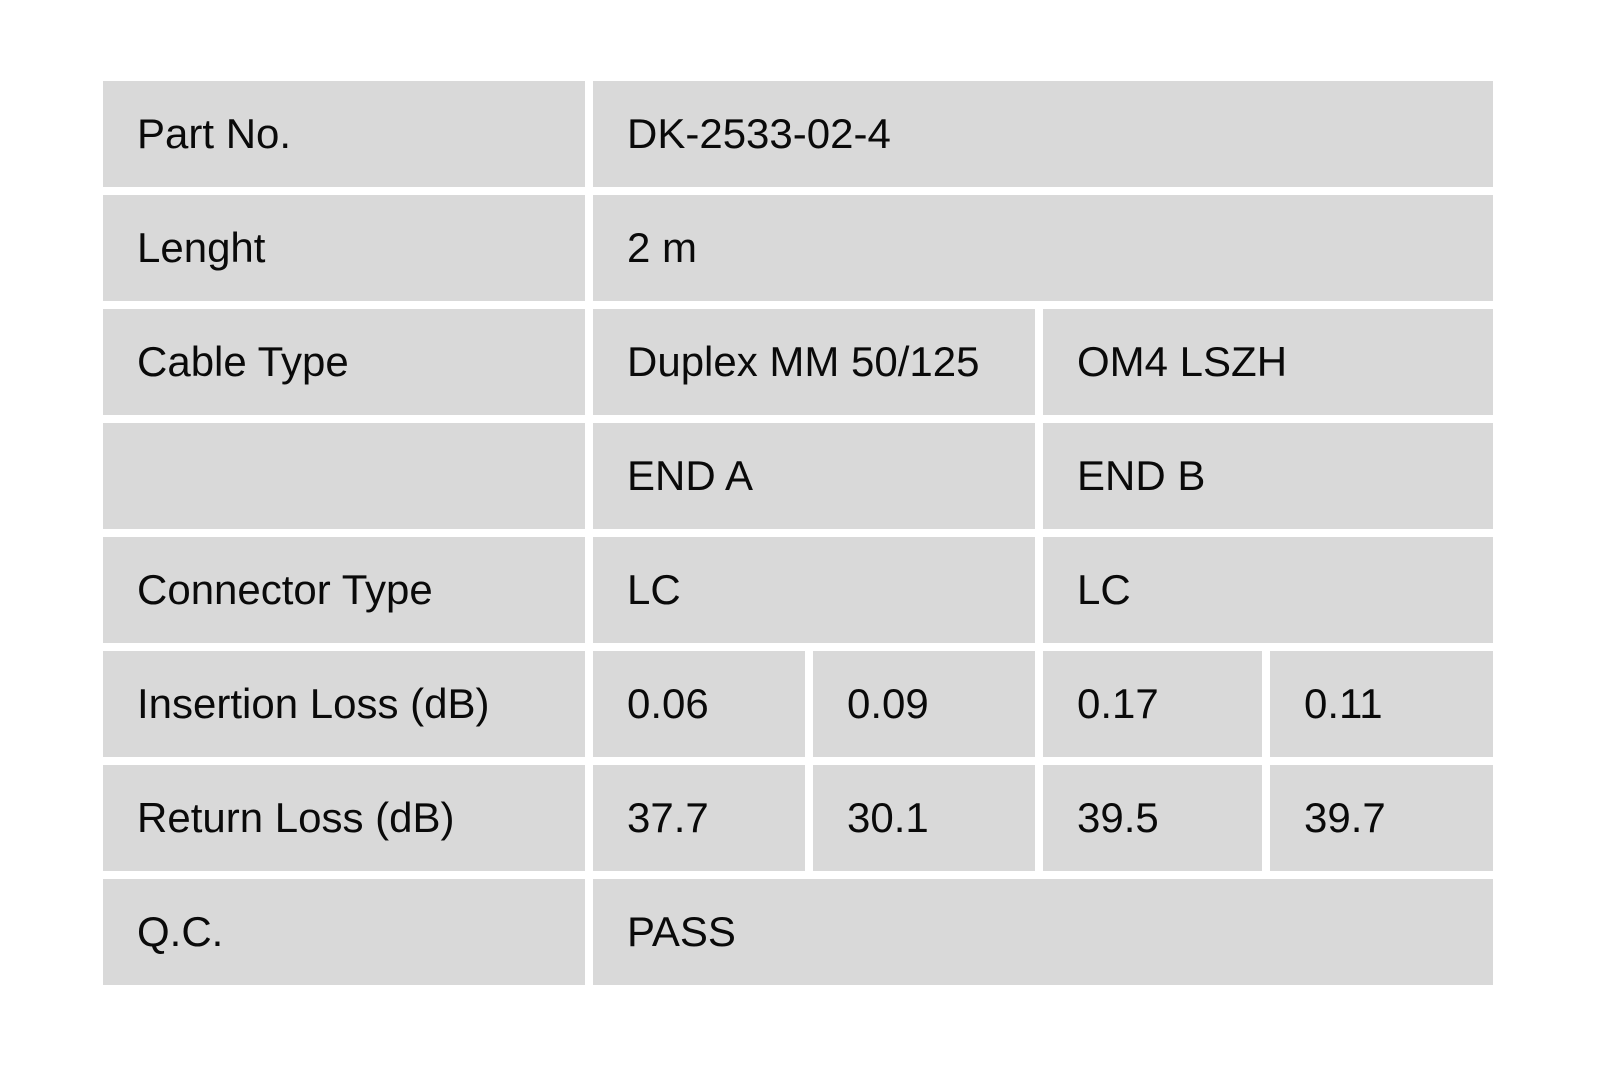 The image size is (1600, 1066). Describe the element at coordinates (924, 704) in the screenshot. I see `insertion-loss-a2: 0.09` at that location.